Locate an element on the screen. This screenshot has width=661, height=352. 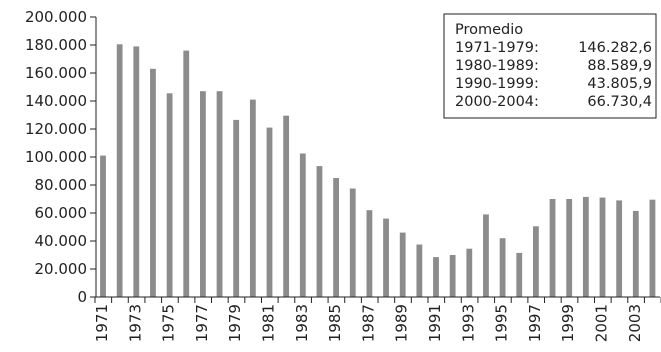
y-tick-label: 100.000 is located at coordinates (56, 157).